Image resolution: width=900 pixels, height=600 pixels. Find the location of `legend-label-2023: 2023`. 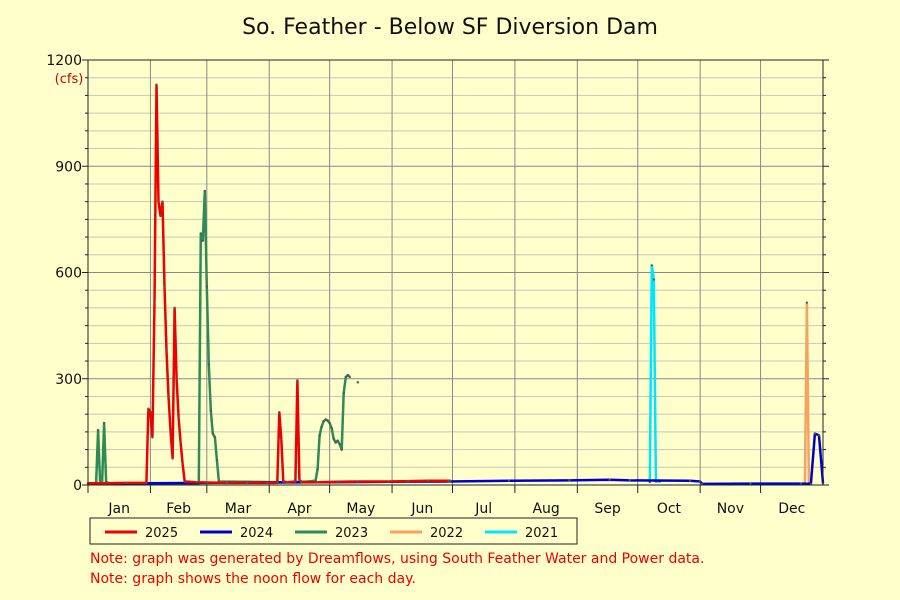

legend-label-2023: 2023 is located at coordinates (351, 533).